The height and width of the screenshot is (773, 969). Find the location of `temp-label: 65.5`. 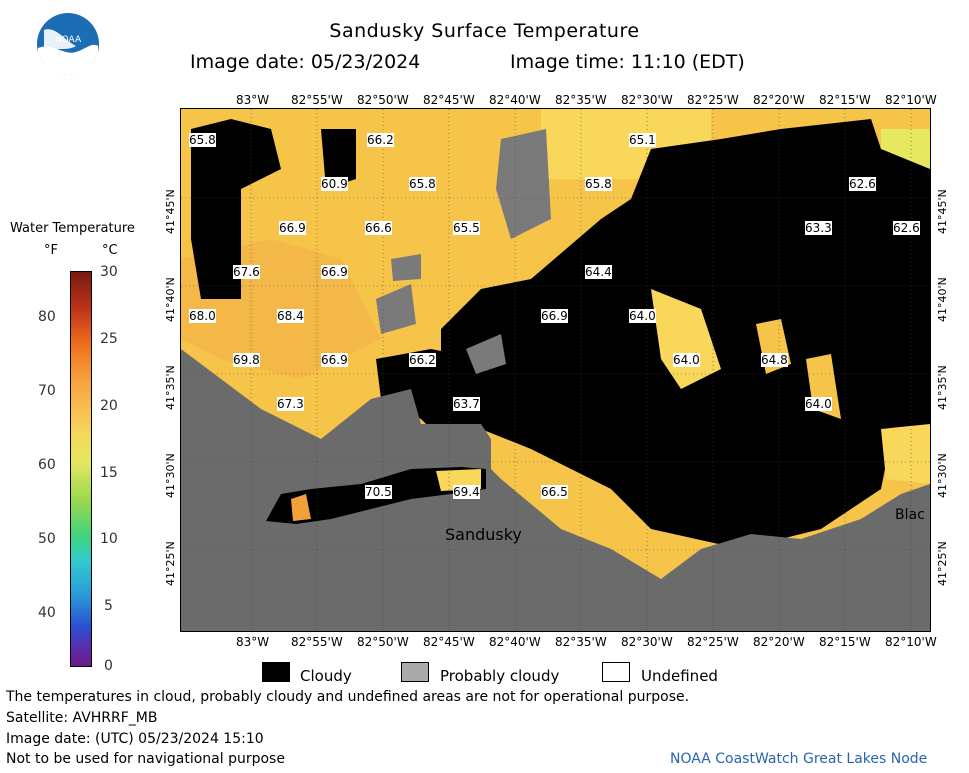

temp-label: 65.5 is located at coordinates (466, 228).